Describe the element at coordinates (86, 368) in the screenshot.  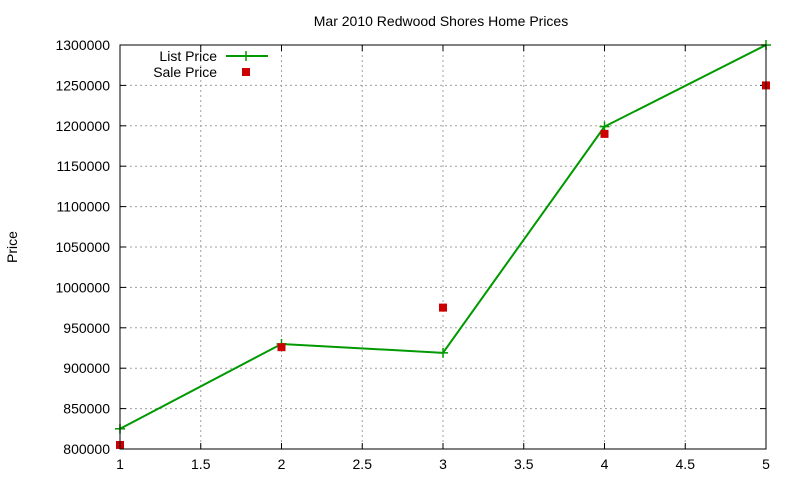
I see `y-tick-label: 900000` at that location.